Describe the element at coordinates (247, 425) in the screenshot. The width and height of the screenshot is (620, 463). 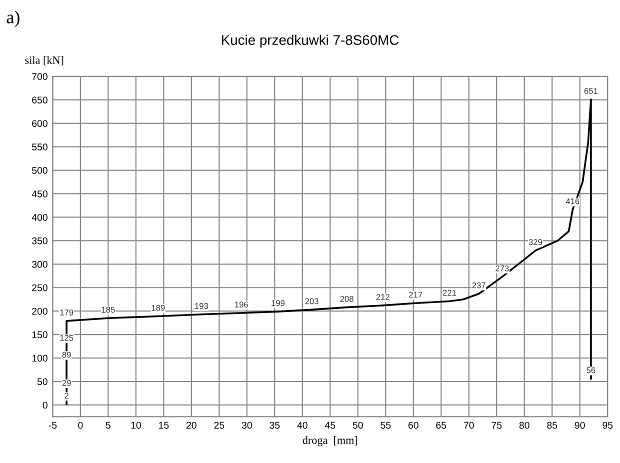
I see `x-tick-label: 30` at that location.